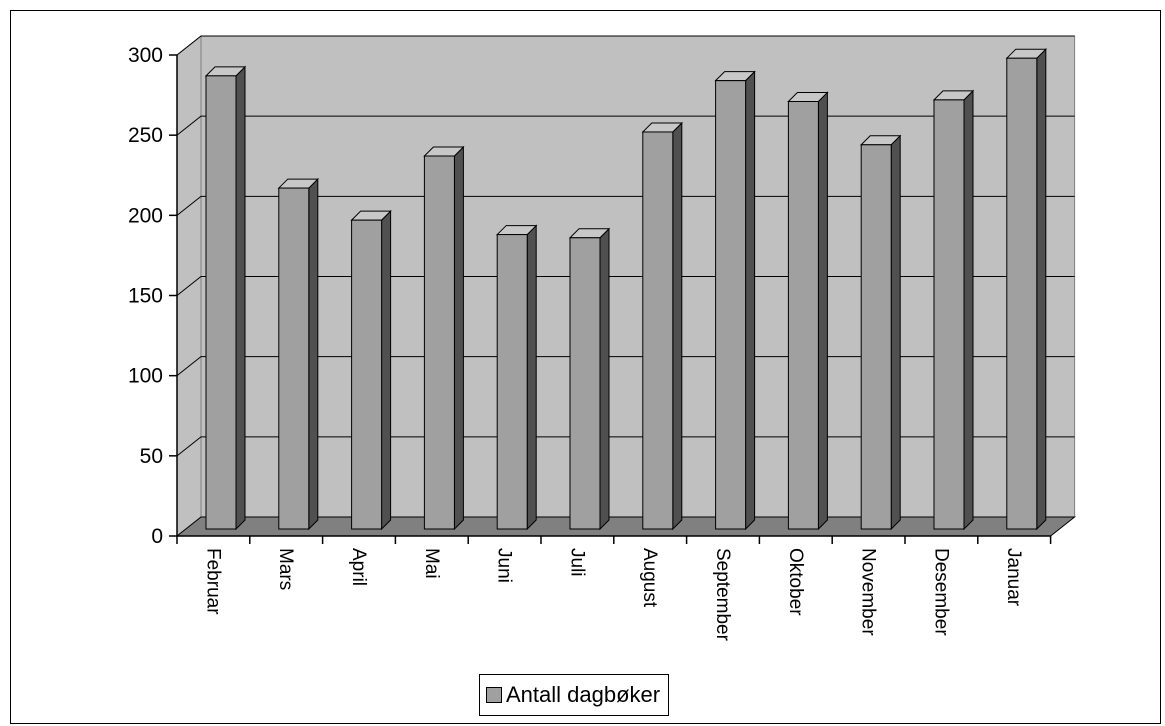 This screenshot has width=1165, height=726. What do you see at coordinates (151, 456) in the screenshot?
I see `y-tick-label: 50` at bounding box center [151, 456].